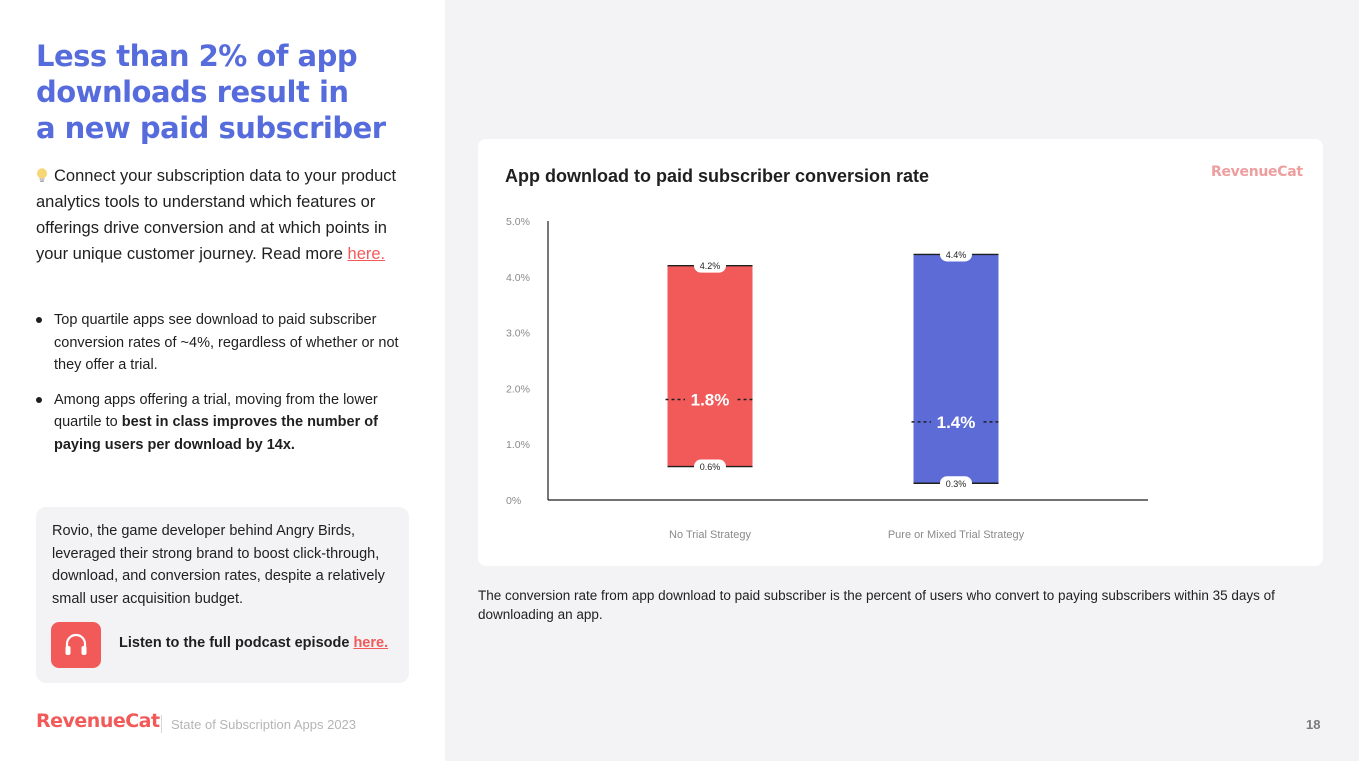 The image size is (1359, 761). Describe the element at coordinates (1257, 172) in the screenshot. I see `card-revenuecat-logo: RevenueCat` at that location.